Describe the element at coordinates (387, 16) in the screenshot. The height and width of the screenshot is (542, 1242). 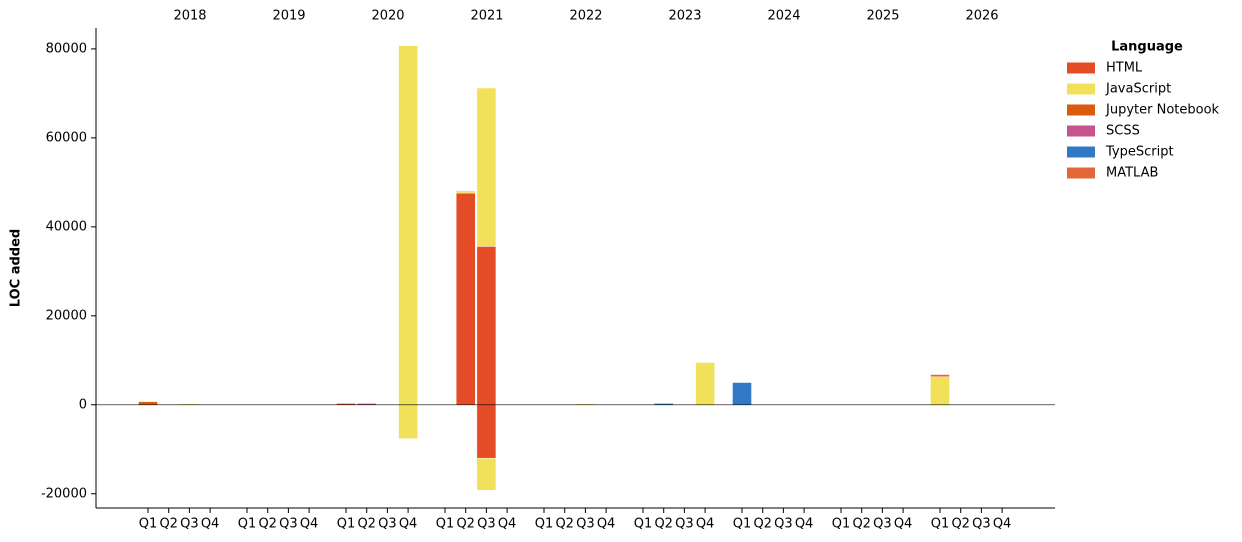
I see `year-label: 2020` at that location.